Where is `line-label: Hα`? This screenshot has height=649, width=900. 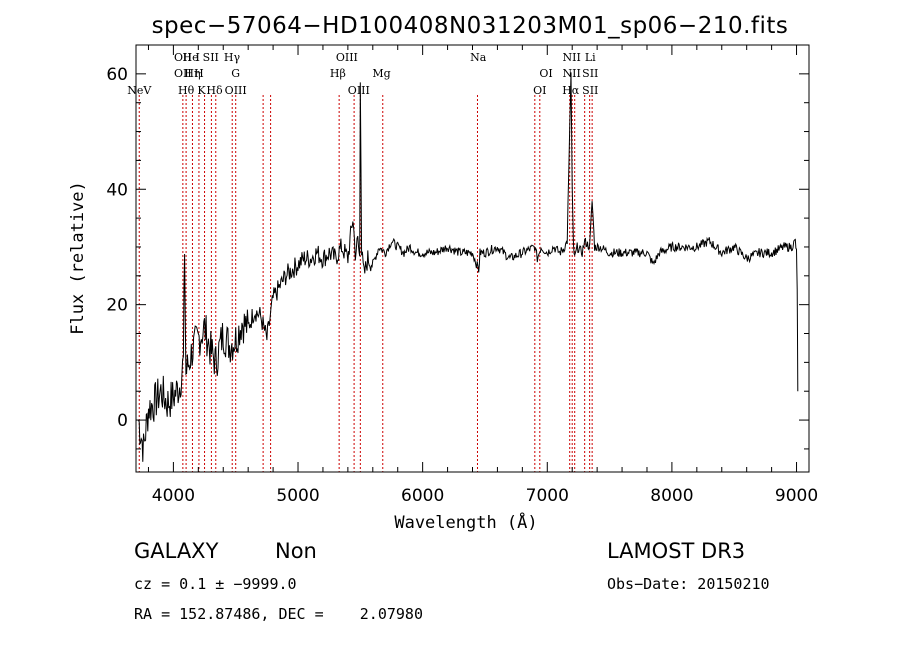
line-label: Hα is located at coordinates (571, 90).